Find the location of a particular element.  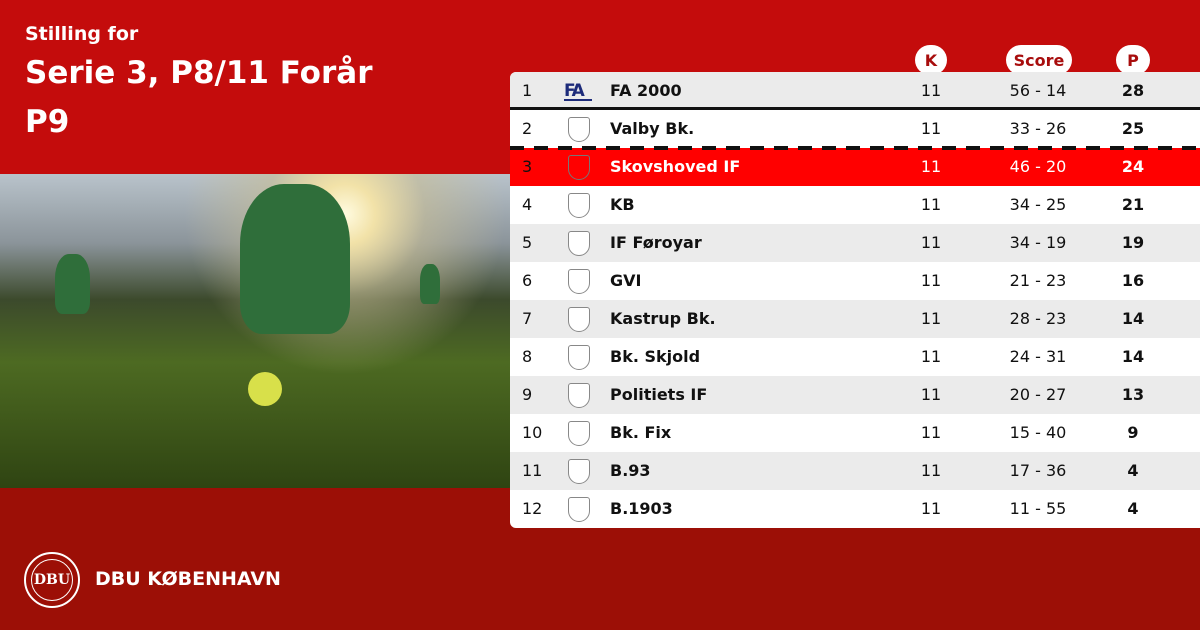

column-header-score: Score is located at coordinates (1039, 60).